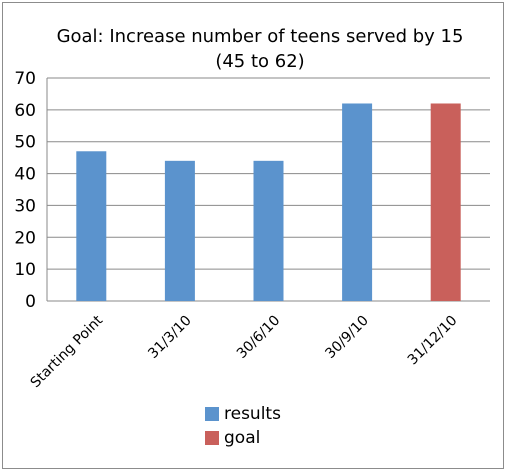  I want to click on y-tick-label: 50, so click(25, 143).